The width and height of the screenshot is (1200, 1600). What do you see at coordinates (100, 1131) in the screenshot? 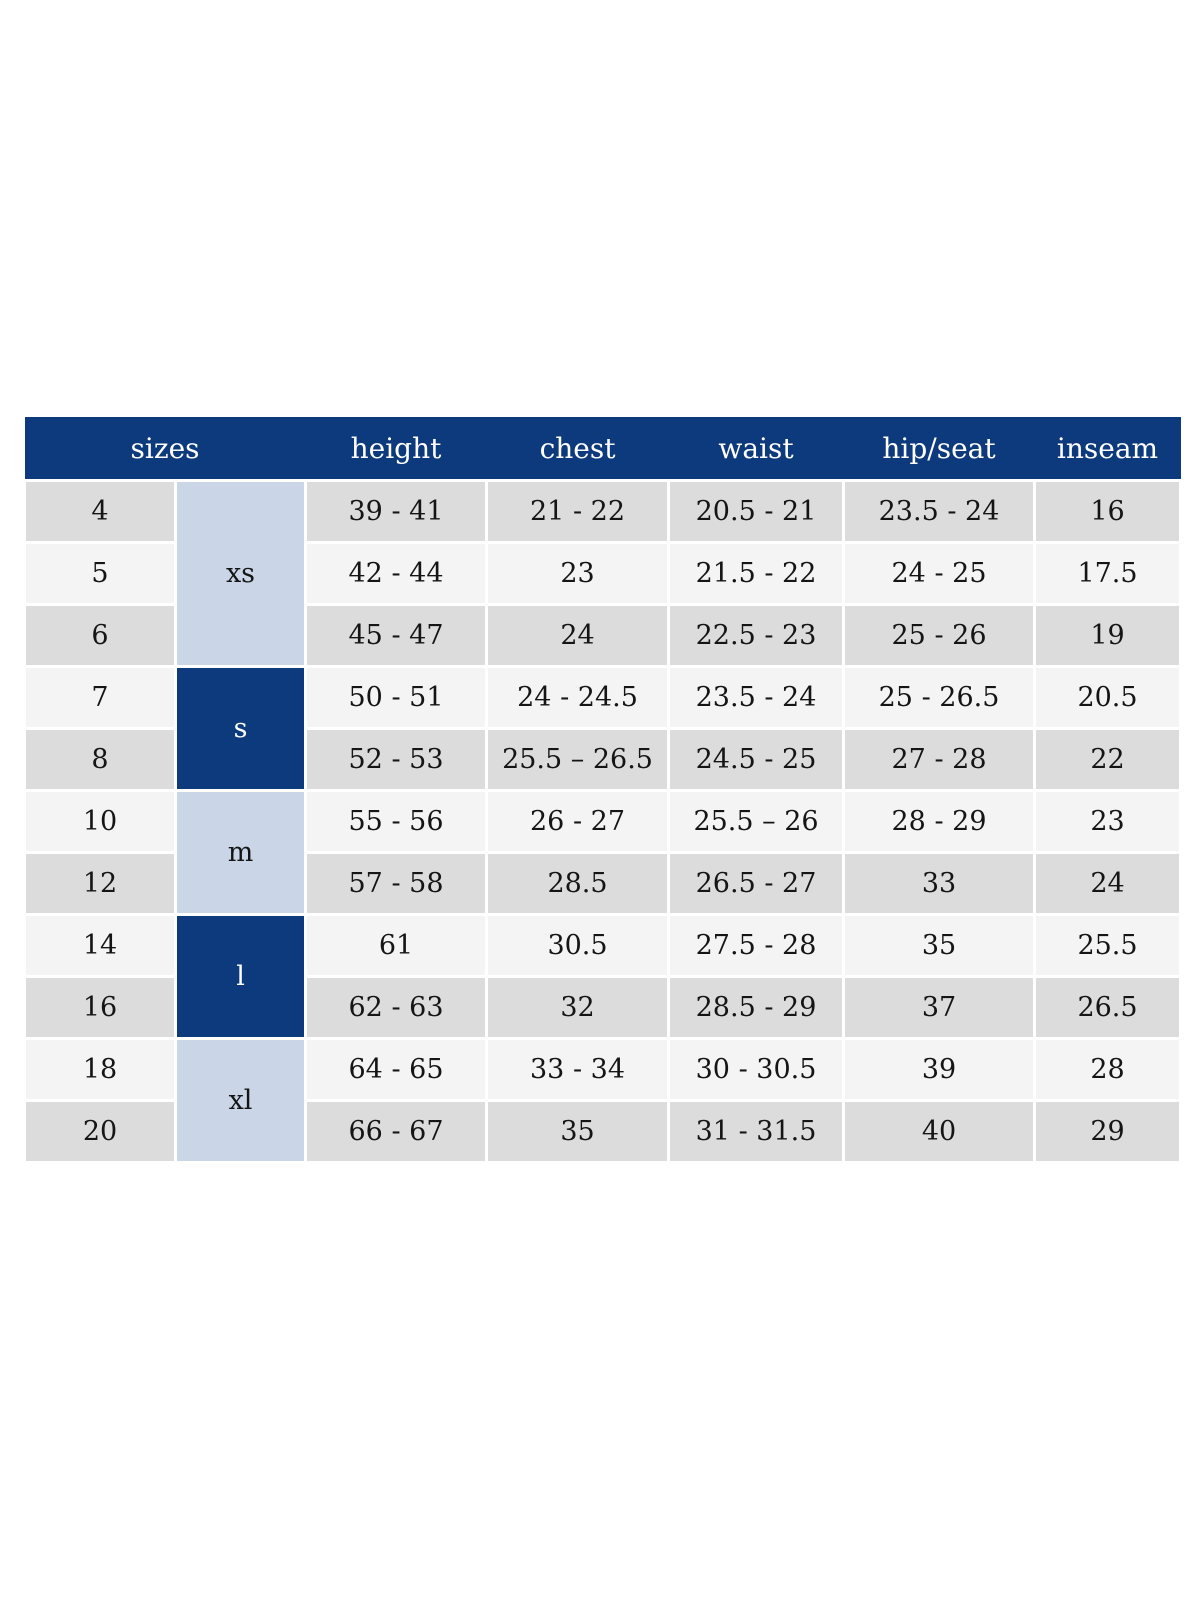
I see `size-number-cell: 20` at bounding box center [100, 1131].